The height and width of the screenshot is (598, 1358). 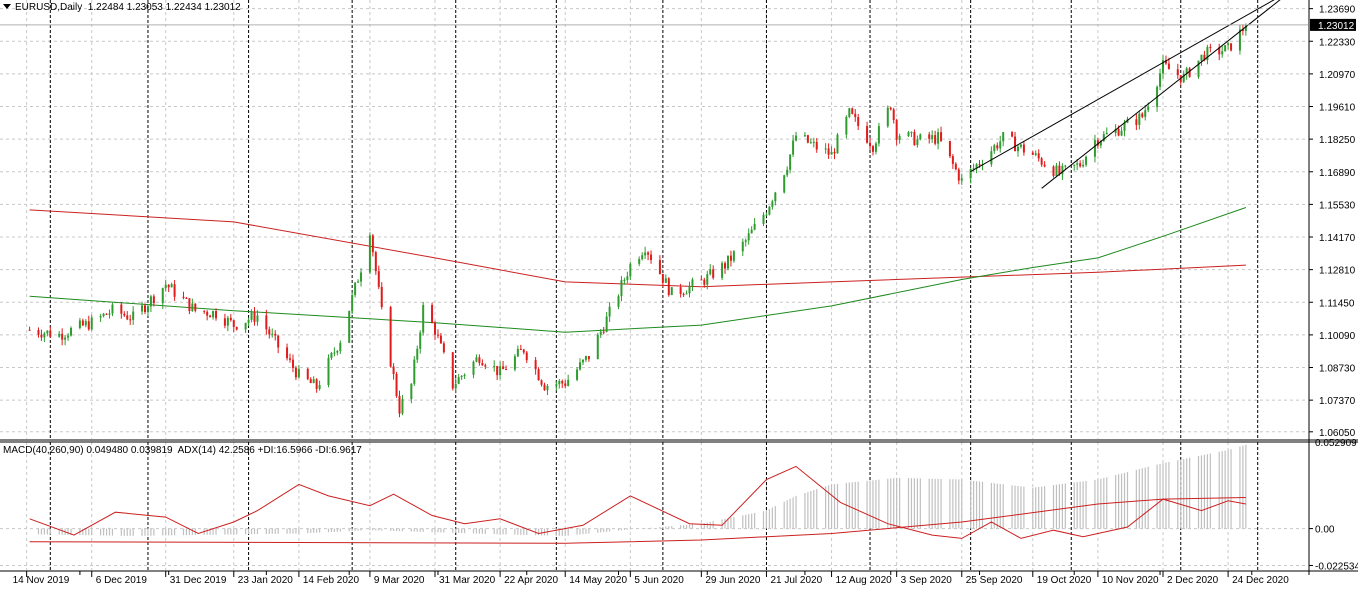 What do you see at coordinates (994, 580) in the screenshot?
I see `x-tick-label: 25 Sep 2020` at bounding box center [994, 580].